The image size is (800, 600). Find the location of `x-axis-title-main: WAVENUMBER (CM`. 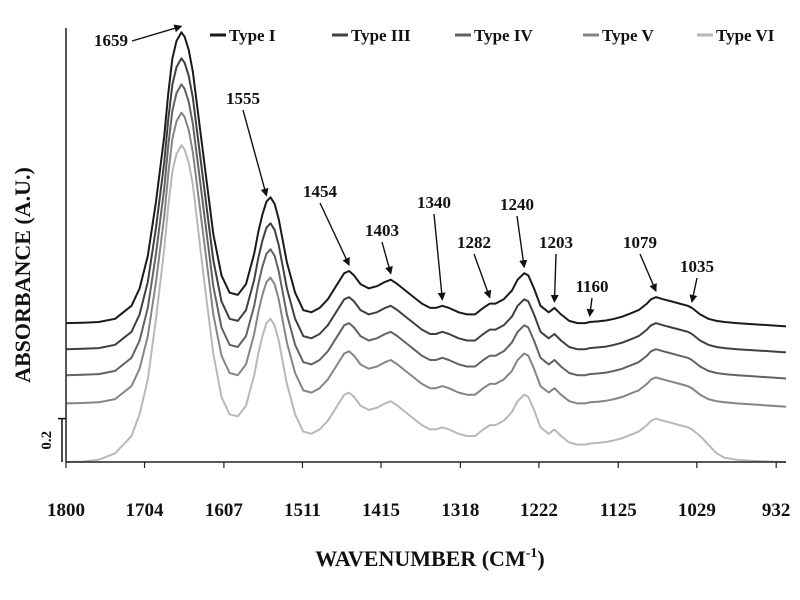

x-axis-title-main: WAVENUMBER (CM is located at coordinates (420, 558).